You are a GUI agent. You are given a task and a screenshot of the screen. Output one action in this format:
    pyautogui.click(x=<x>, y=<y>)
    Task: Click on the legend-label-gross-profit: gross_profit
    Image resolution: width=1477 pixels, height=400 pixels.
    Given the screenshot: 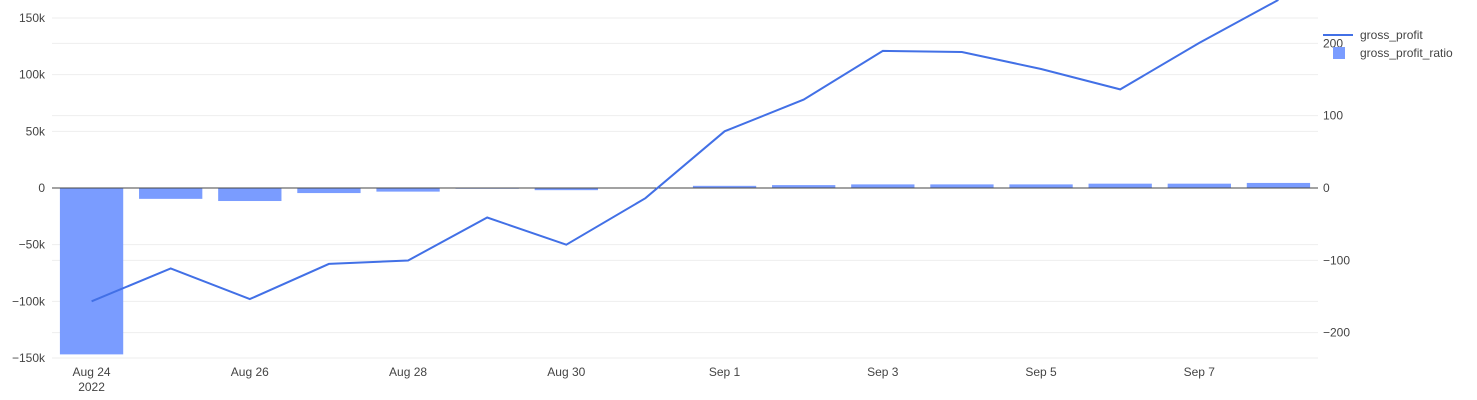 What is the action you would take?
    pyautogui.click(x=1391, y=35)
    